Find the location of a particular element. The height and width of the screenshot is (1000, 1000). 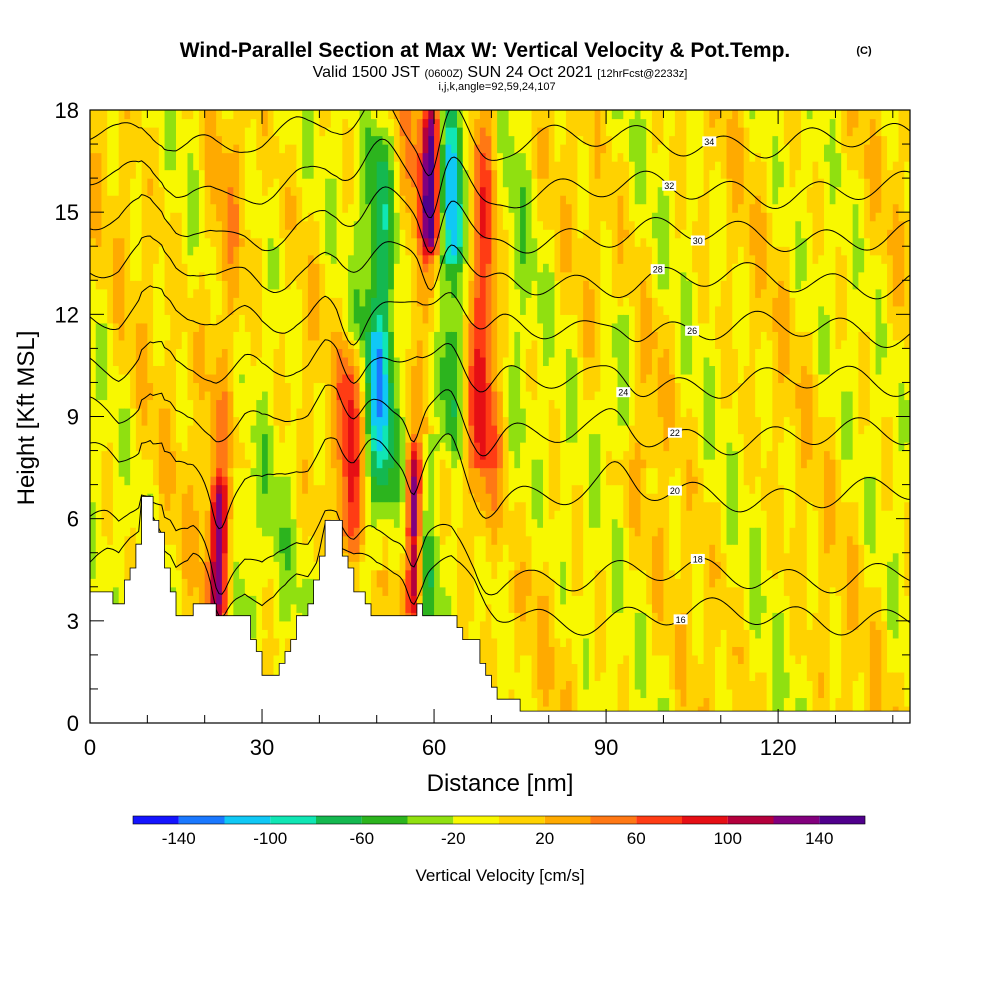

colorbar-frame is located at coordinates (499, 820).